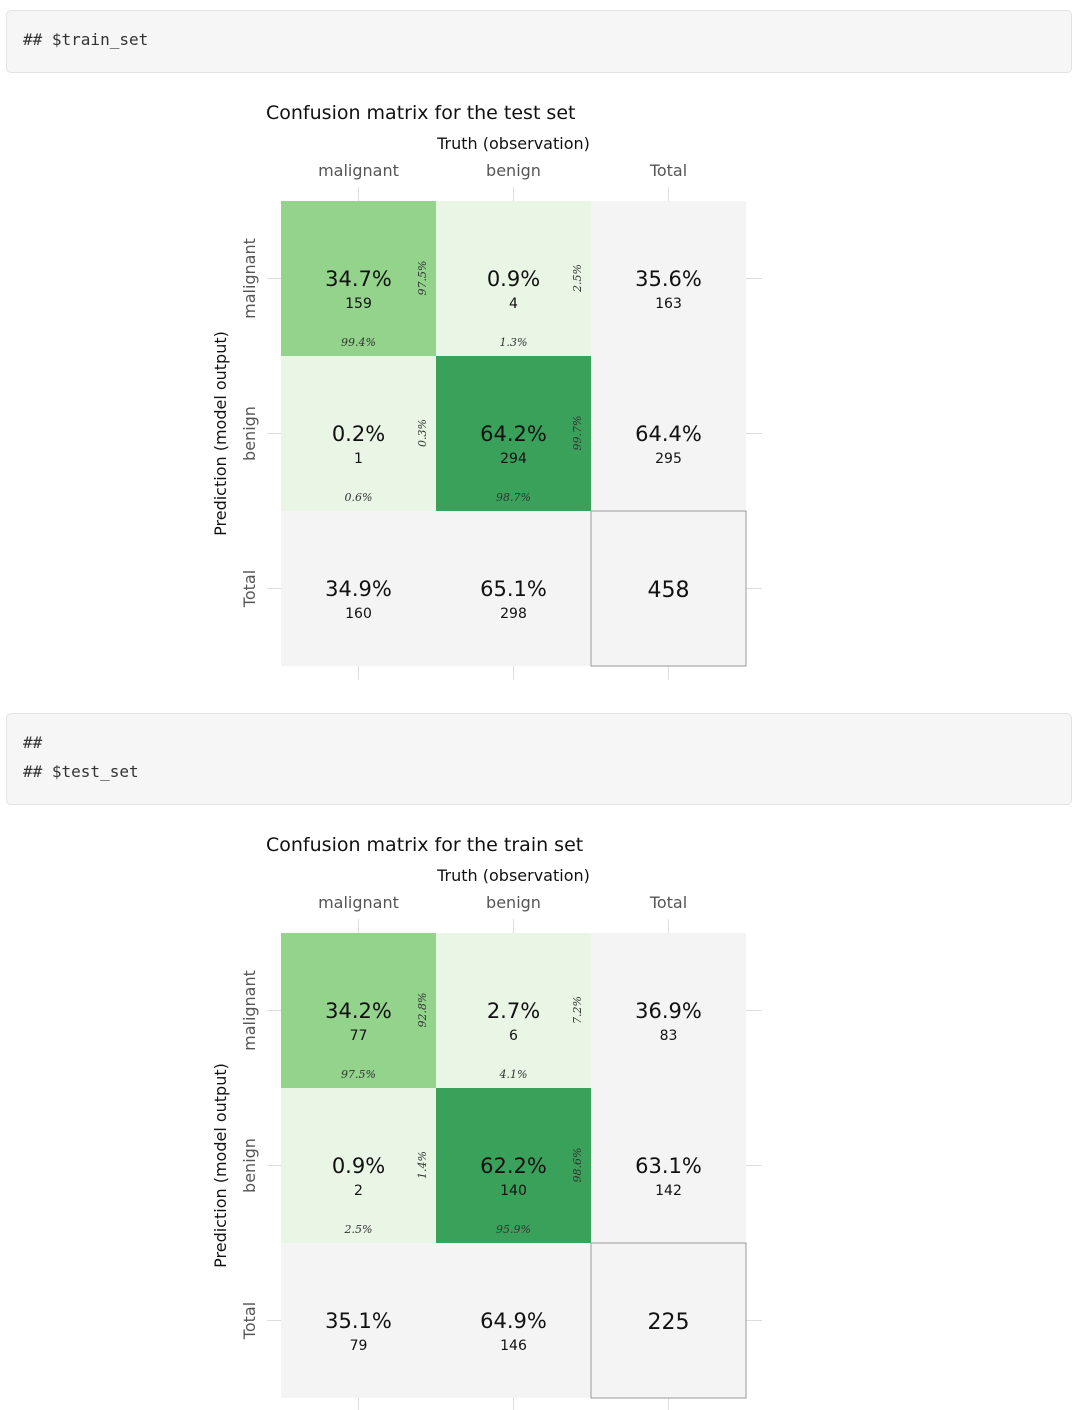  I want to click on cell-percentage: 34.7%, so click(358, 279).